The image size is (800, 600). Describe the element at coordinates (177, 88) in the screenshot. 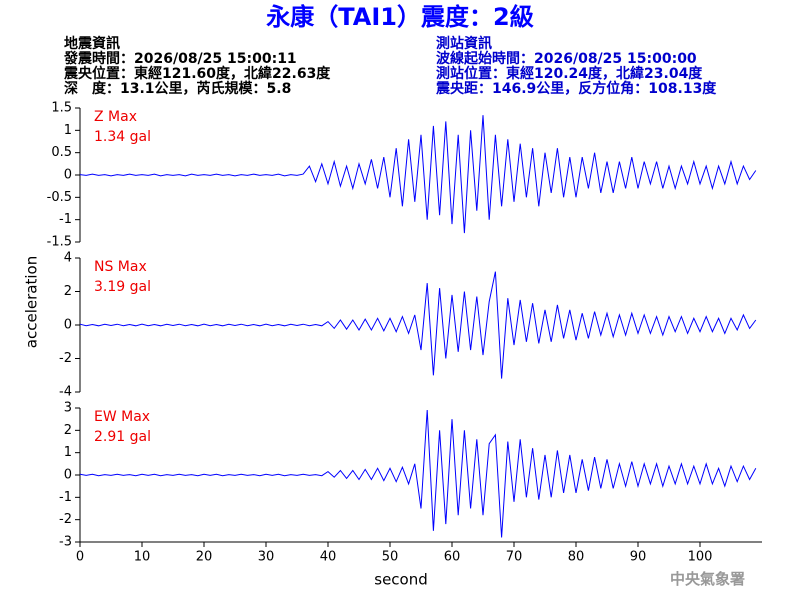

I see `info-left: 深 度：13.1公里，芮氏規模：5.8` at that location.